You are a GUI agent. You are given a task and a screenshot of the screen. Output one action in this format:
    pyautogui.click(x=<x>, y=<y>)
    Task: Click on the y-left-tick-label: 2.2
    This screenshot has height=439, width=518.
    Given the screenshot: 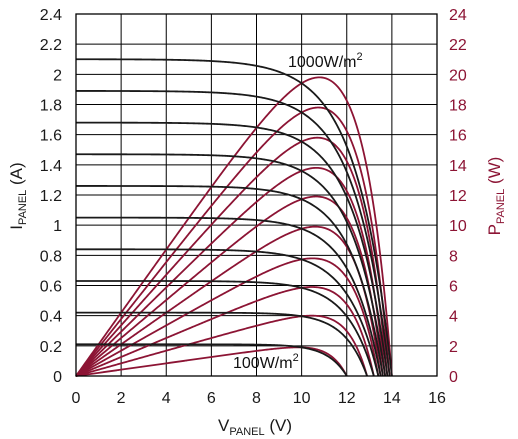 What is the action you would take?
    pyautogui.click(x=51, y=45)
    